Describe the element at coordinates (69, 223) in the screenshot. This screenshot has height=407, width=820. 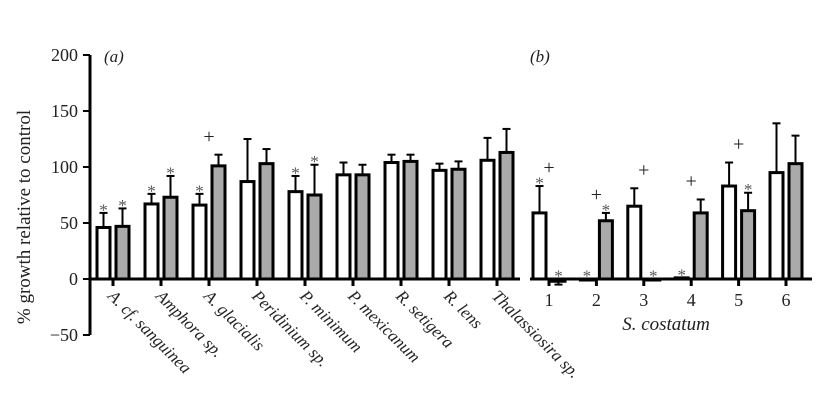
I see `y-tick-label: 50` at that location.